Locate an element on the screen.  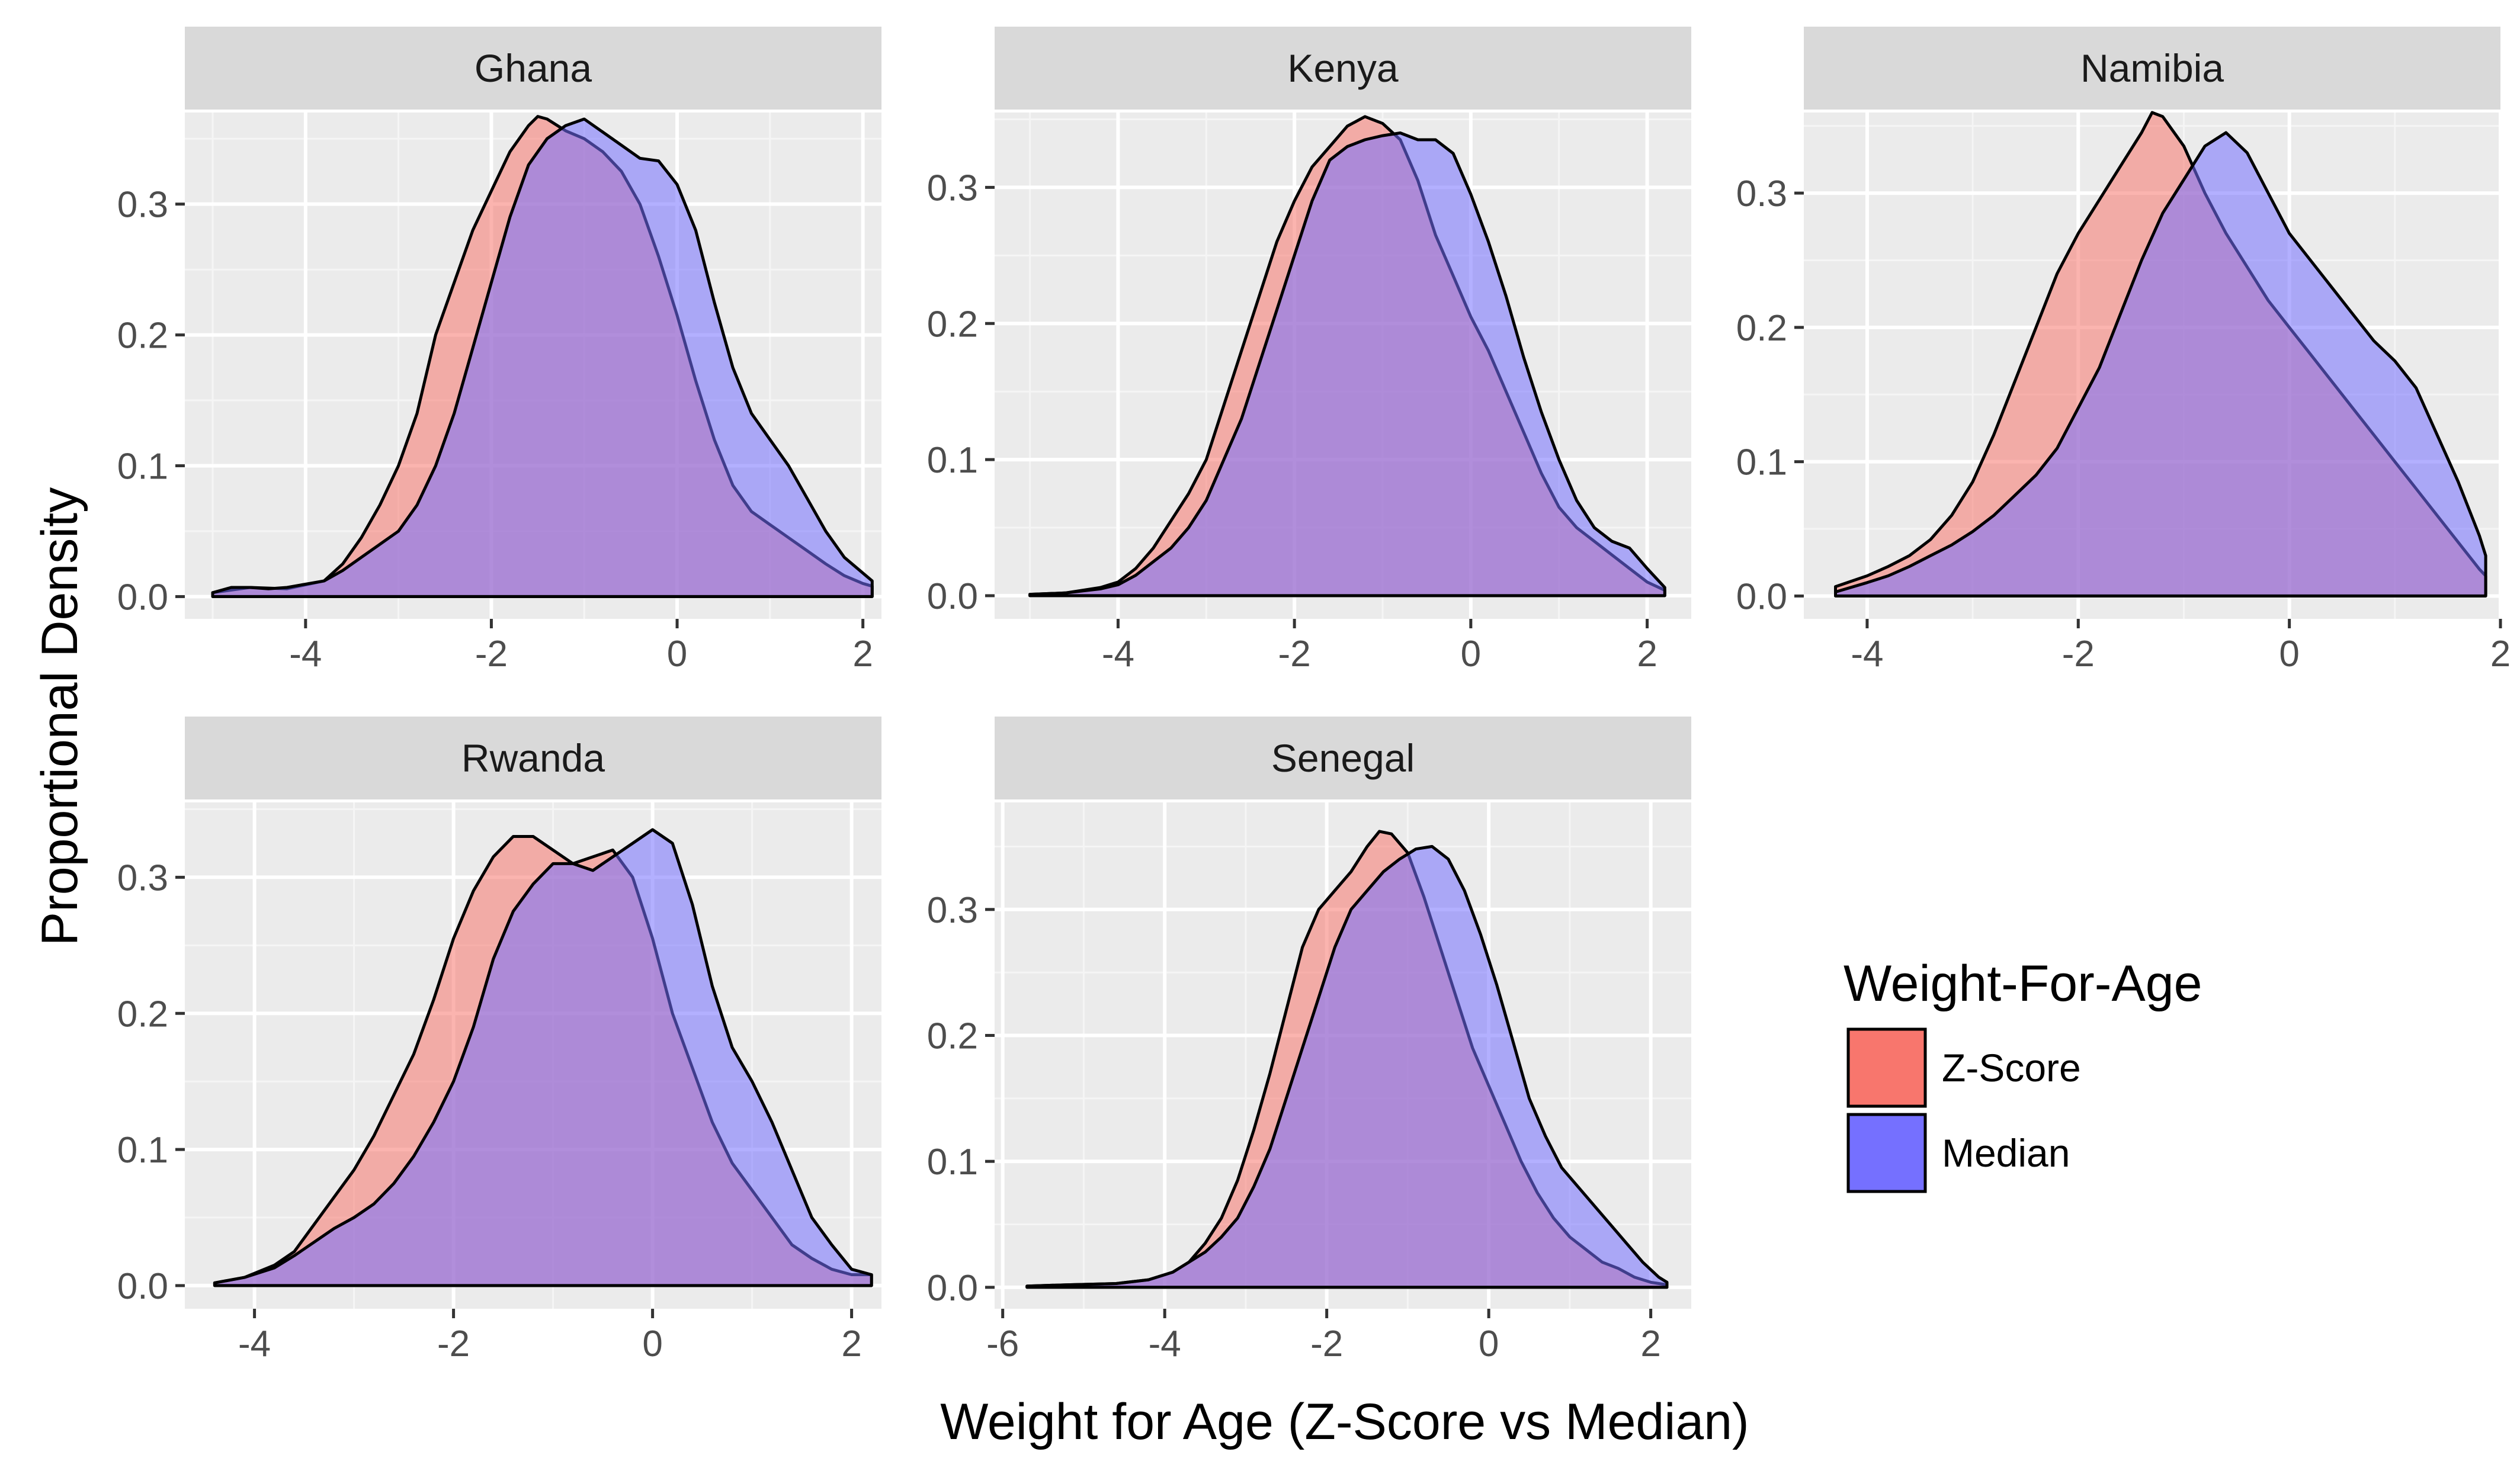
x-tick-label: -6 is located at coordinates (1002, 1344).